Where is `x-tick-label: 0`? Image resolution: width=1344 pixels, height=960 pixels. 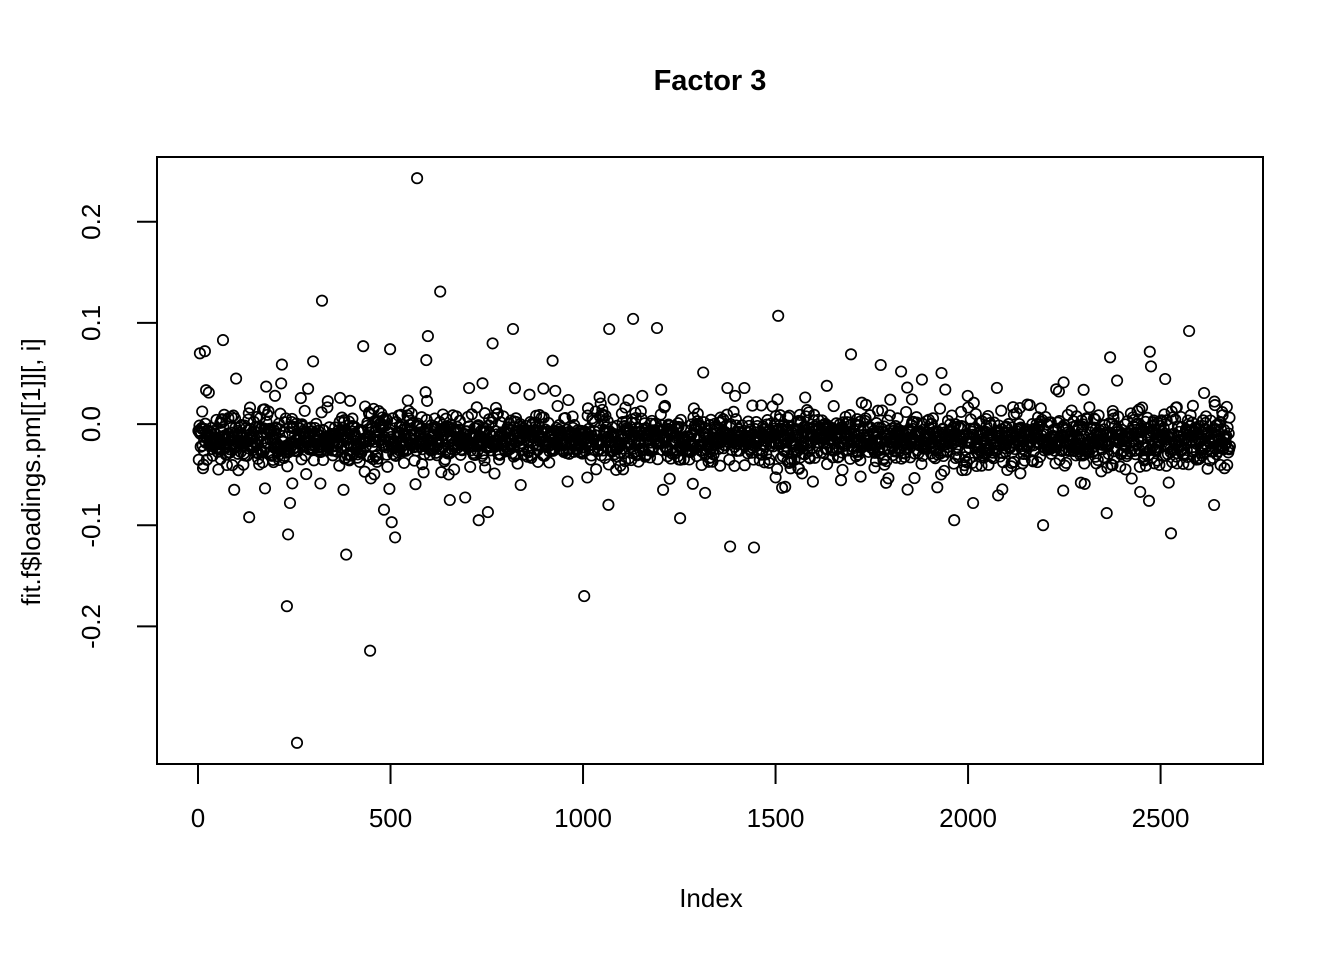
x-tick-label: 0 is located at coordinates (198, 818).